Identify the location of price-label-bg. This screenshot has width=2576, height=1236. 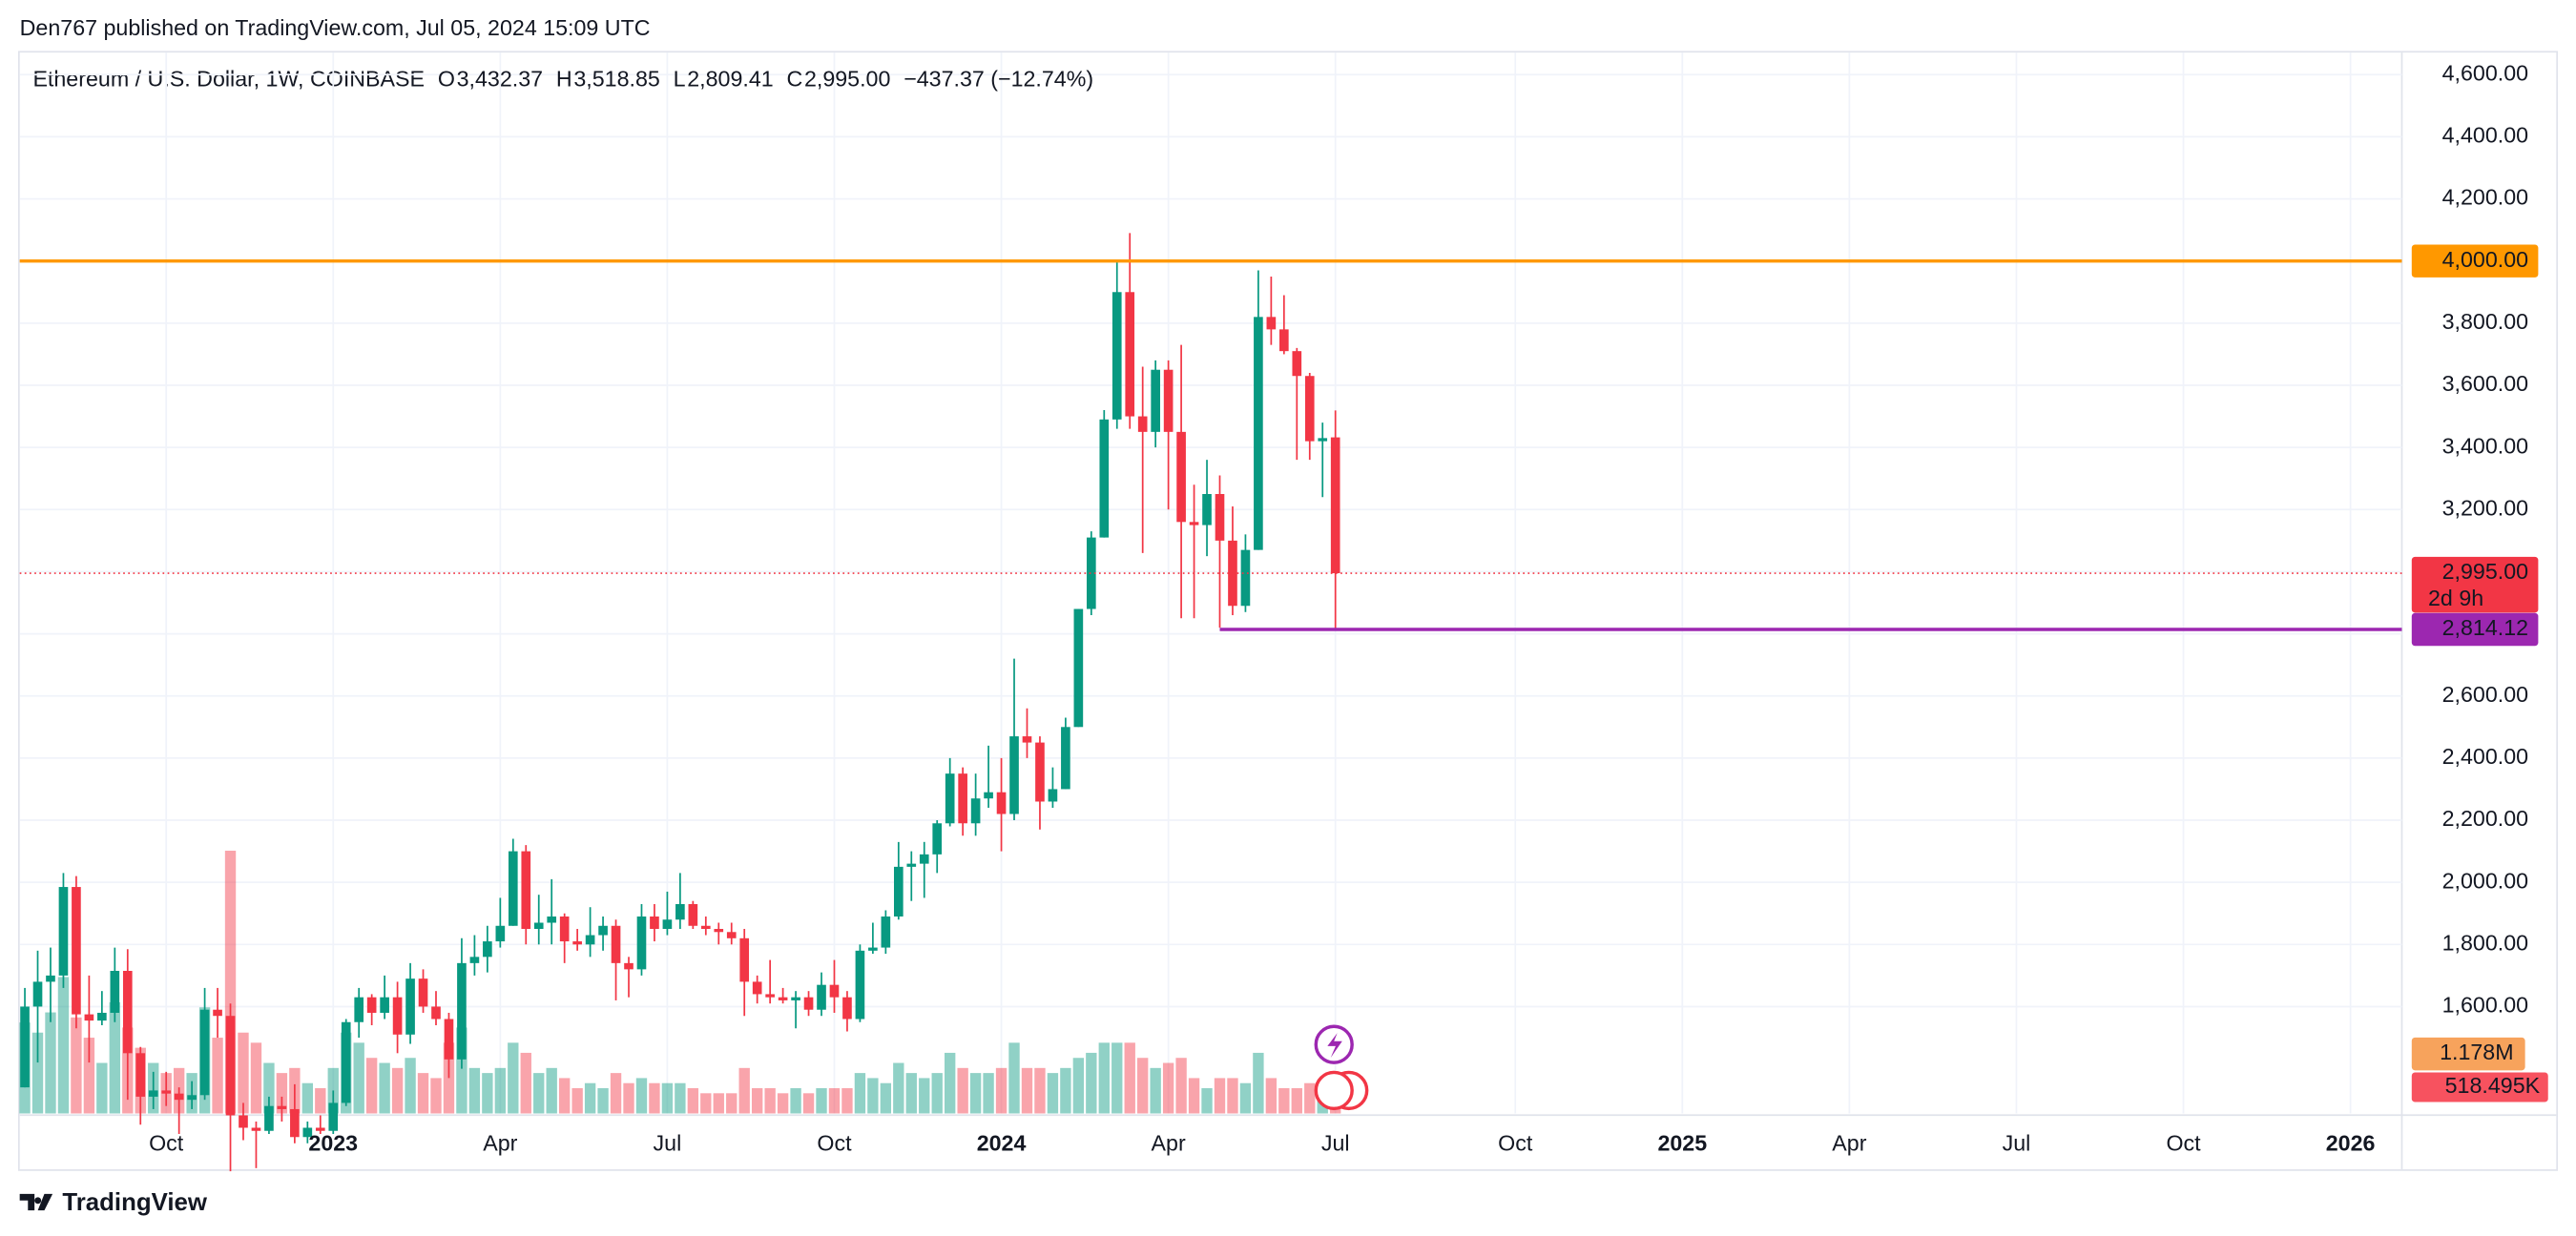
(2475, 629).